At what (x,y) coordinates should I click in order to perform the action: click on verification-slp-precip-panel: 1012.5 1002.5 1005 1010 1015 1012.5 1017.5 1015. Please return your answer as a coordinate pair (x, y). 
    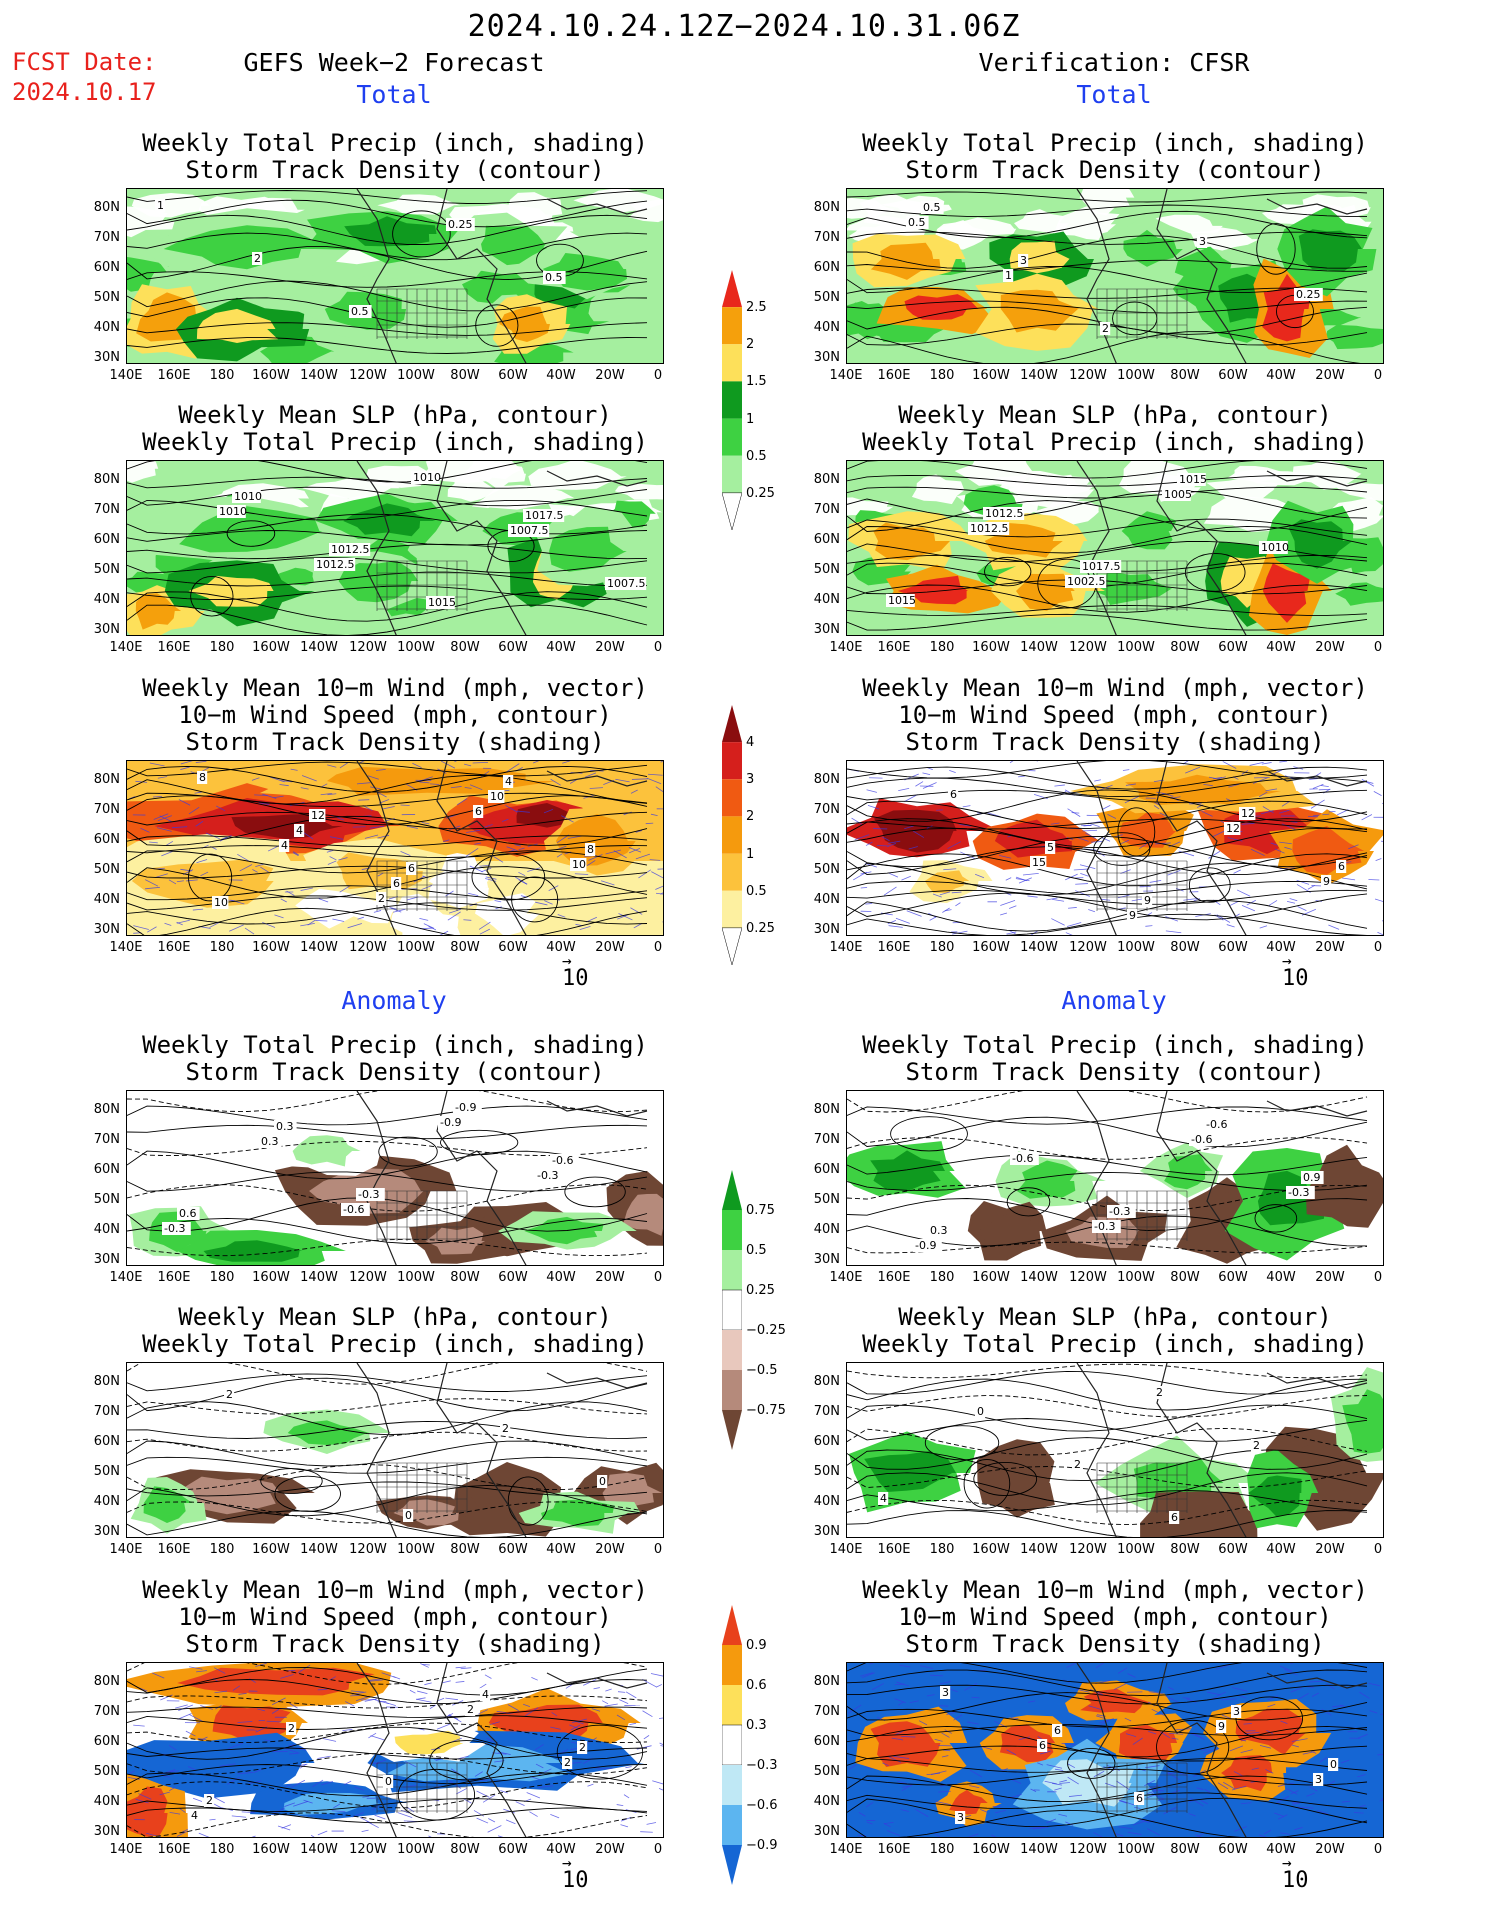
    Looking at the image, I should click on (1115, 548).